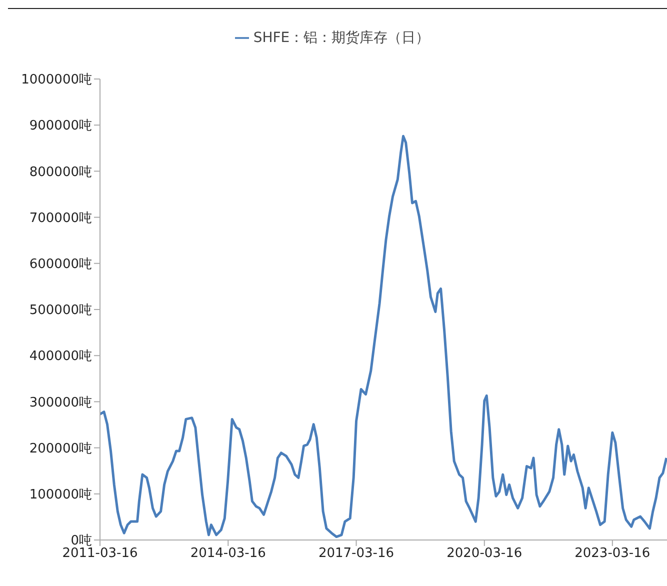 This screenshot has width=667, height=586. What do you see at coordinates (60, 448) in the screenshot?
I see `y-tick-label: 200000吨` at bounding box center [60, 448].